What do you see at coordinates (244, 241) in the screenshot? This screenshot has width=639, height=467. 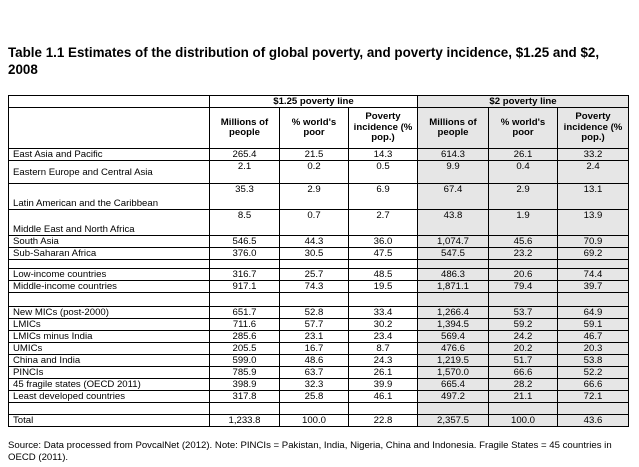 I see `cell: 546.5` at bounding box center [244, 241].